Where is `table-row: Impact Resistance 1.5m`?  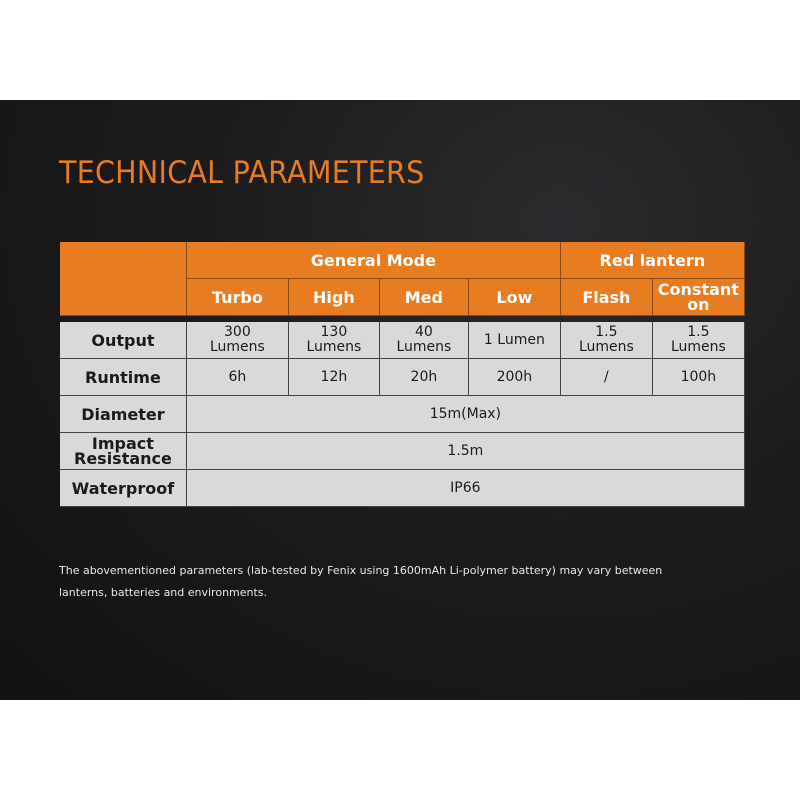
table-row: Impact Resistance 1.5m is located at coordinates (402, 451).